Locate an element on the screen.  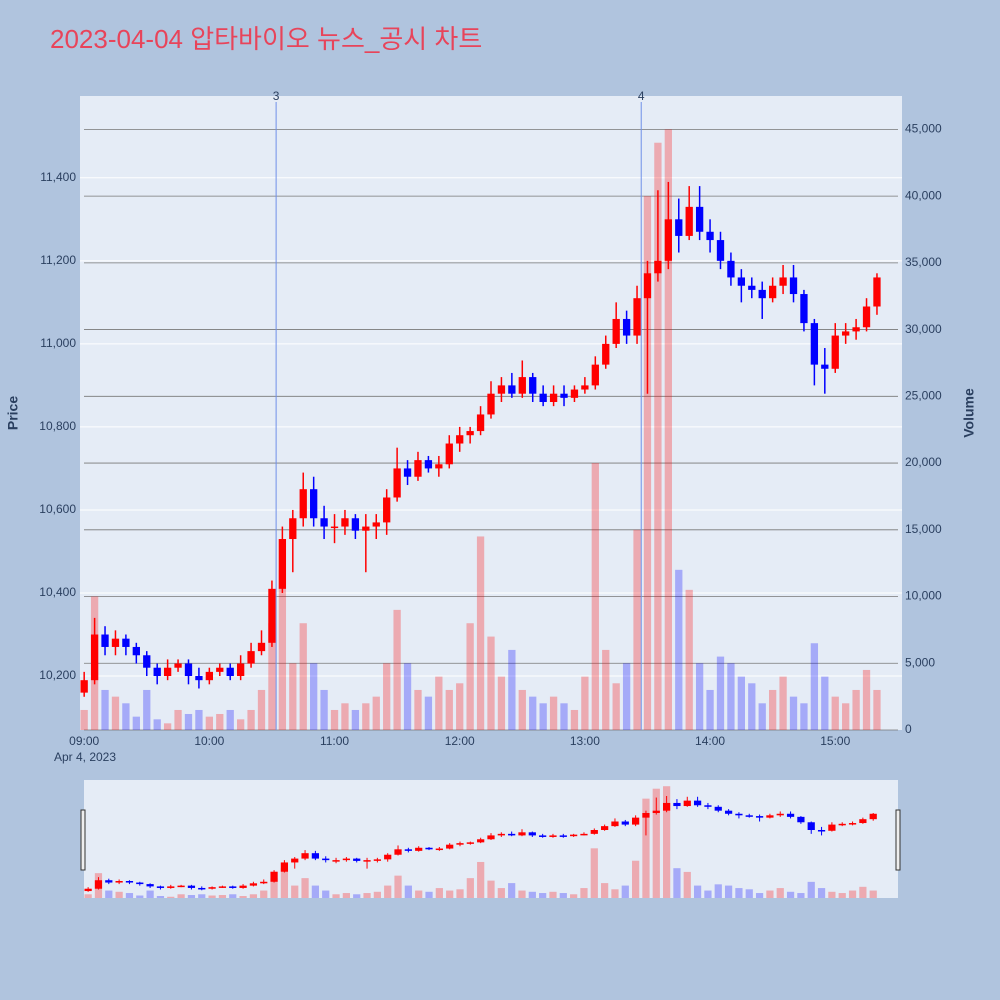
y-tick-label: 10,600 is located at coordinates (57, 509).